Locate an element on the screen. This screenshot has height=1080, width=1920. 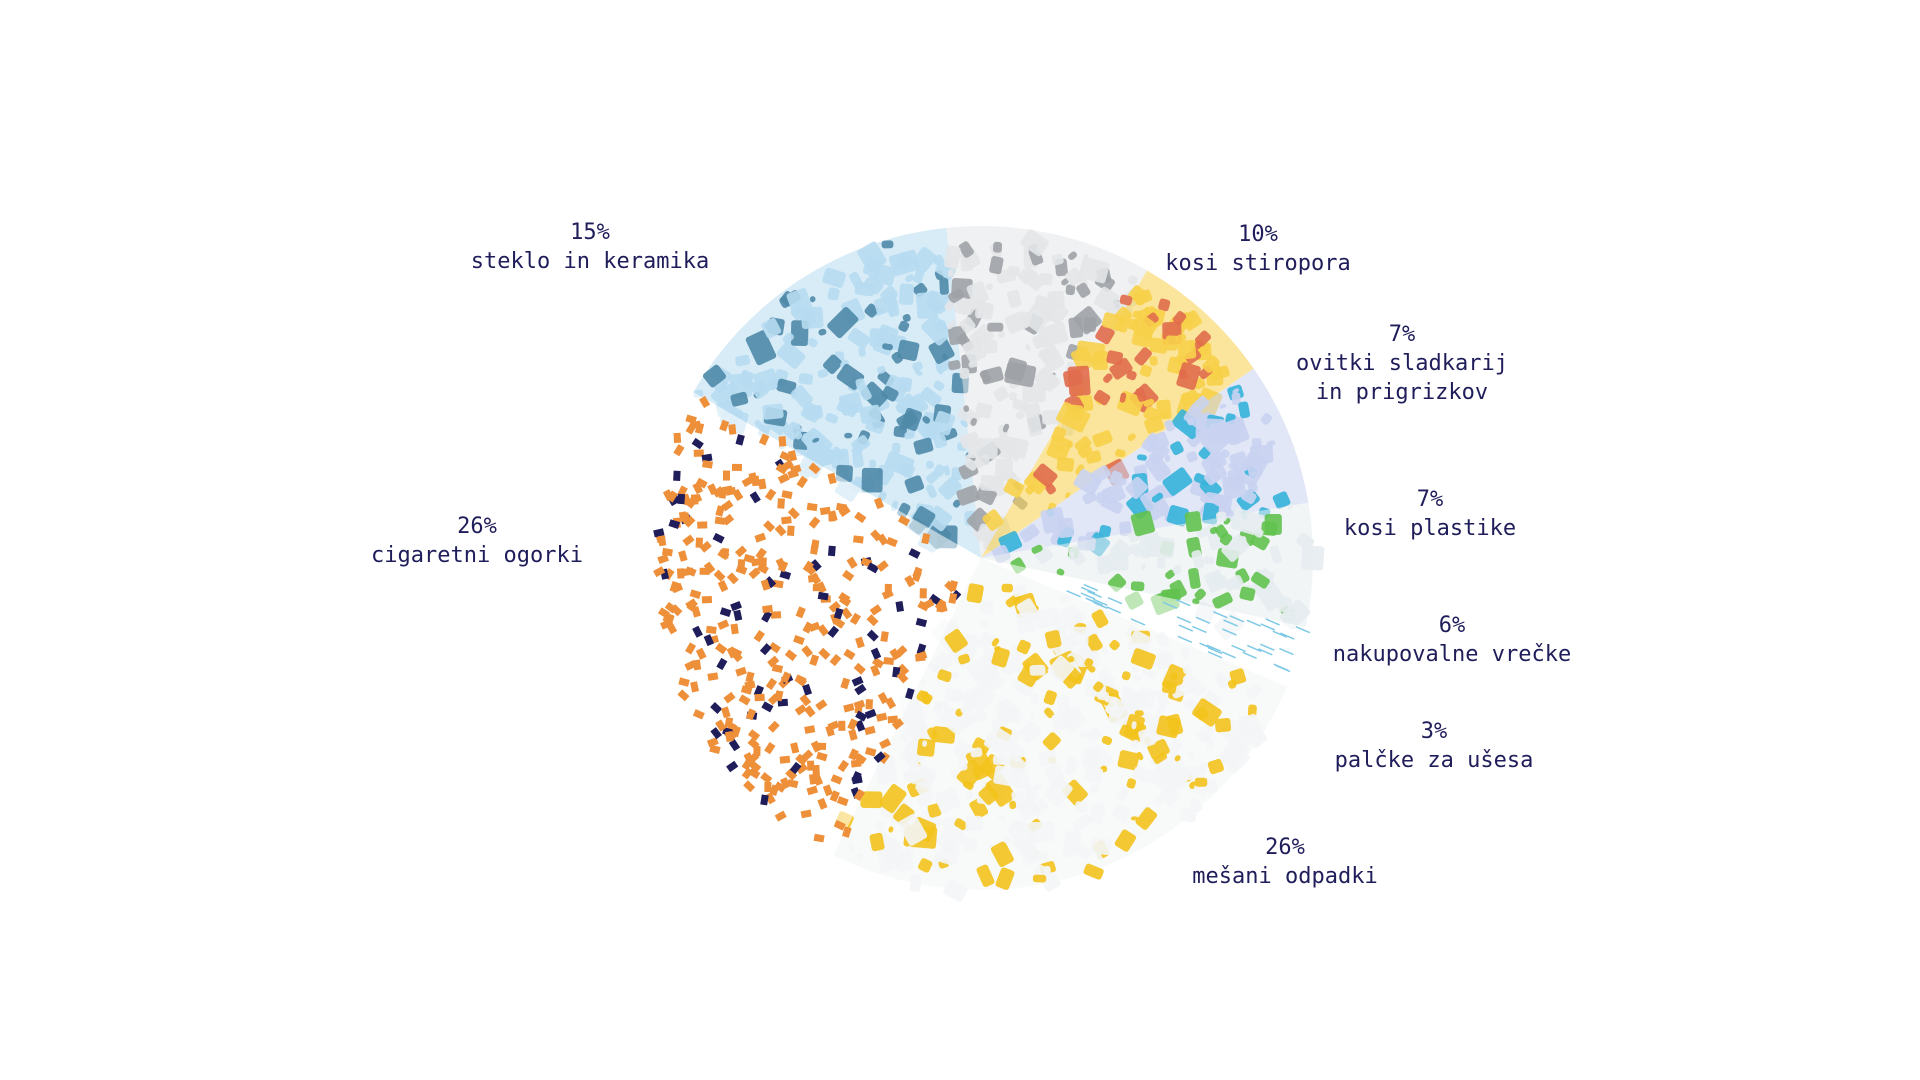
label-cigarete: 26% cigaretni ogorki is located at coordinates (477, 541).